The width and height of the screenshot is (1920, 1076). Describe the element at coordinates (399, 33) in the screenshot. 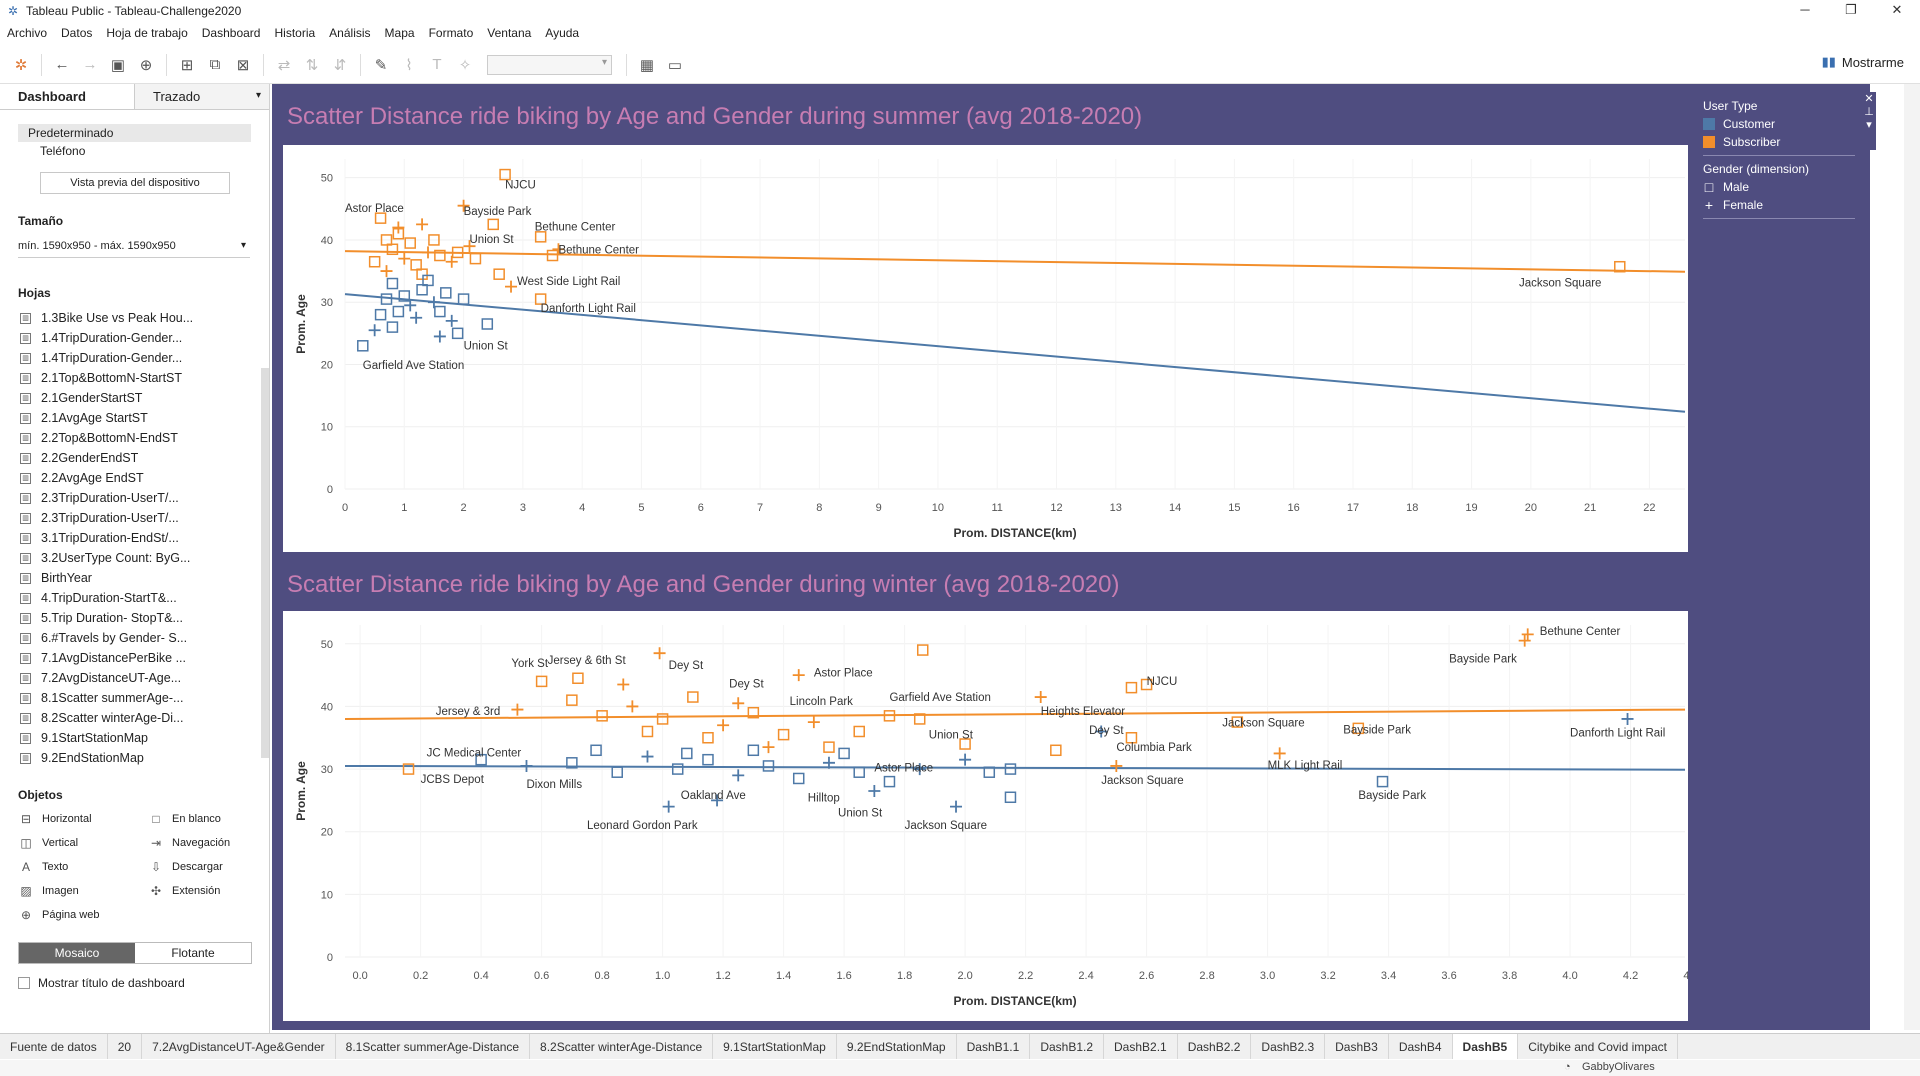

I see `menu-item: Mapa` at that location.